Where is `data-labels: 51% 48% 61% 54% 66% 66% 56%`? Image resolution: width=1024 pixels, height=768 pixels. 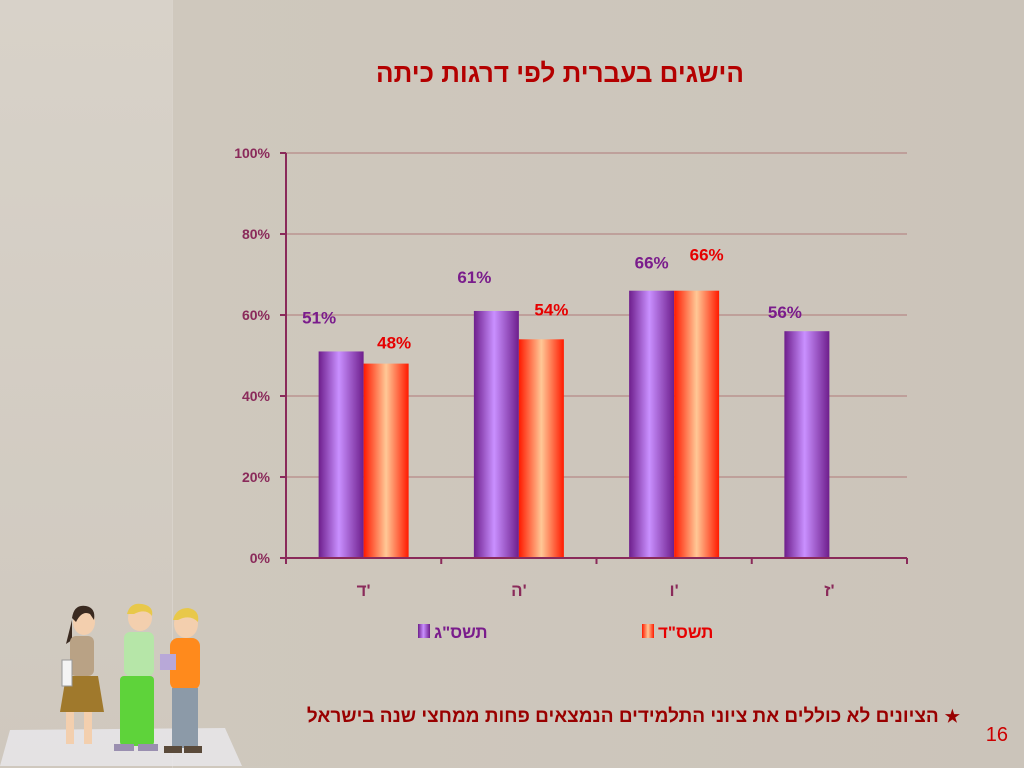
data-labels: 51% 48% 61% 54% 66% 66% 56% is located at coordinates (552, 299).